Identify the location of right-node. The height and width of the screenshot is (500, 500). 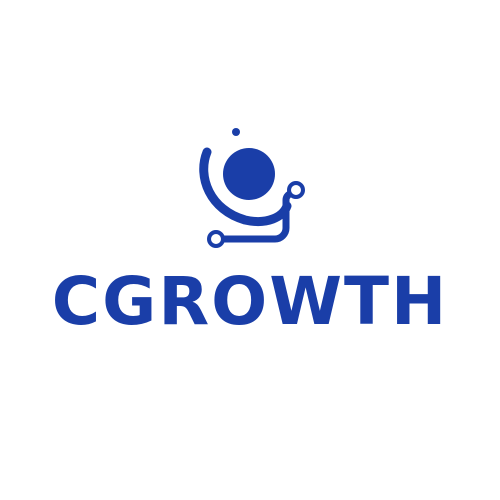
(296, 190).